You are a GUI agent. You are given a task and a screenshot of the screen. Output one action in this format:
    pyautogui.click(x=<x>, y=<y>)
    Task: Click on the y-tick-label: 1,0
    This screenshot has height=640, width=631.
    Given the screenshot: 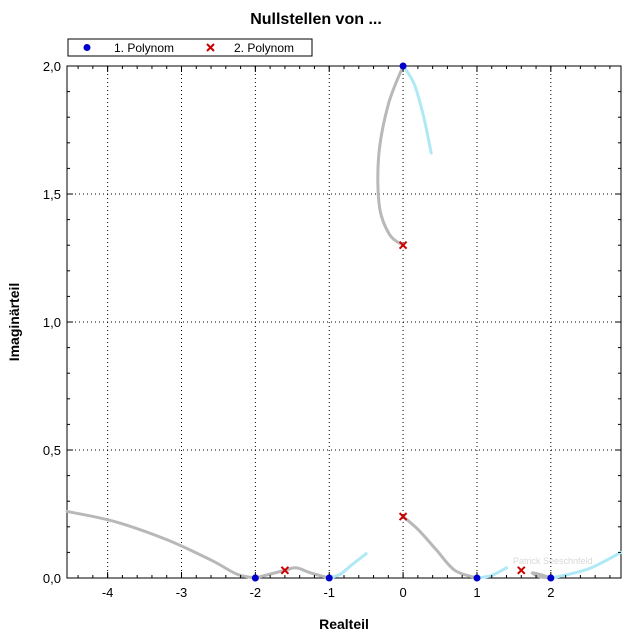 What is the action you would take?
    pyautogui.click(x=52, y=322)
    